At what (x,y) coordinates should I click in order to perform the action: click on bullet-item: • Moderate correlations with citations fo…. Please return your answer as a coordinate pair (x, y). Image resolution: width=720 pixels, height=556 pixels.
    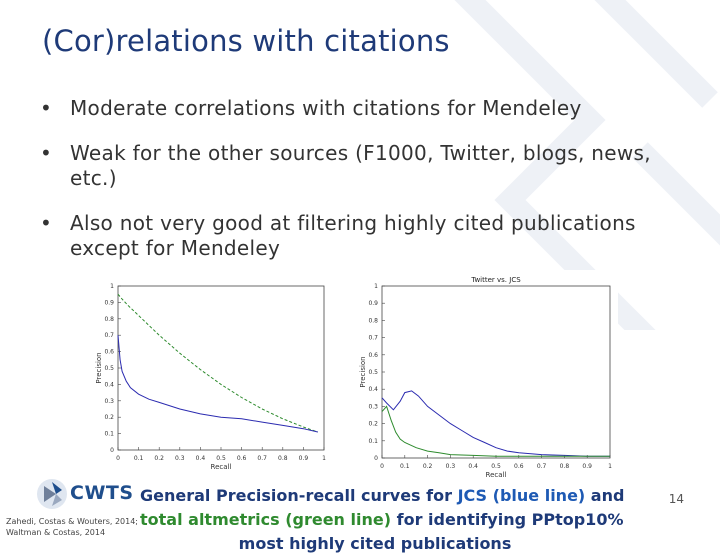
    Looking at the image, I should click on (360, 108).